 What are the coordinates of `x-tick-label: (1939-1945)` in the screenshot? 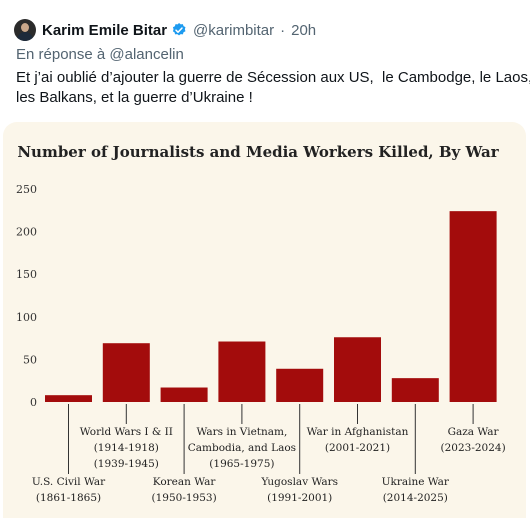 It's located at (126, 464).